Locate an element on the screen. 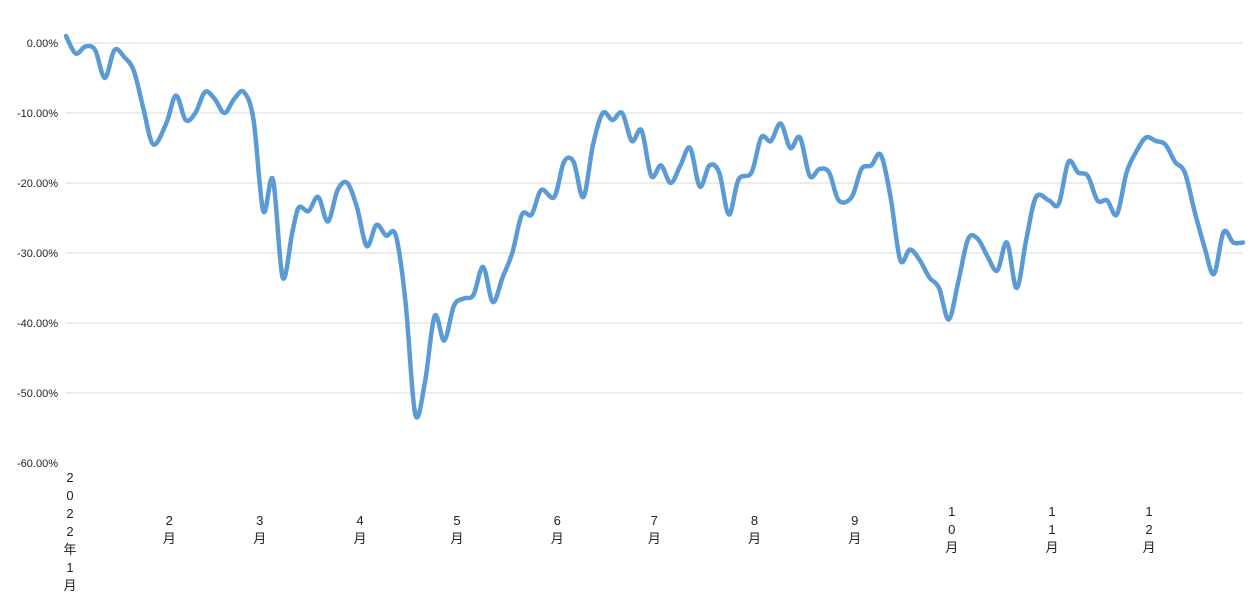  y-tick-label: -30.00% is located at coordinates (37, 254).